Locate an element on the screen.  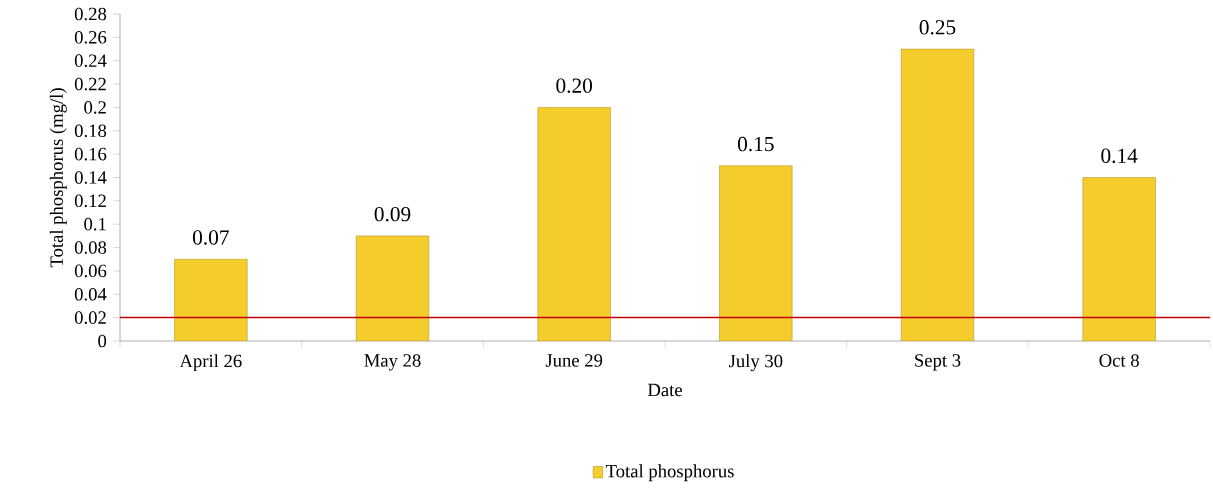
y-tick-label: 0.04 is located at coordinates (90, 294).